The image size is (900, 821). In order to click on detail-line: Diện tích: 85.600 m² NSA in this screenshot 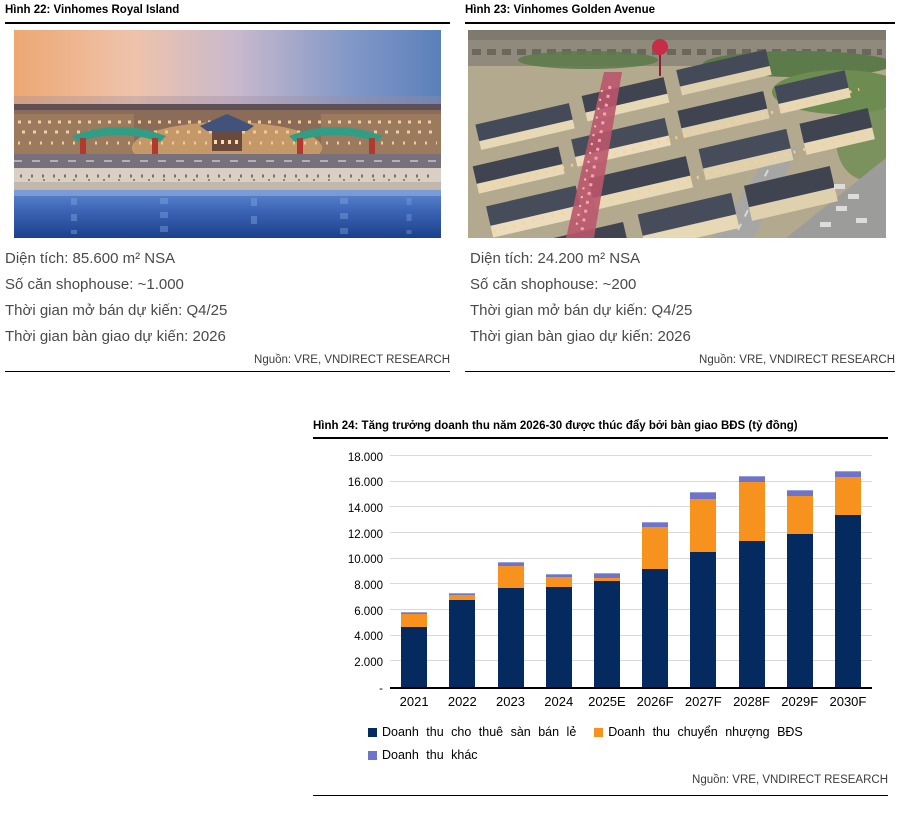, I will do `click(90, 258)`.